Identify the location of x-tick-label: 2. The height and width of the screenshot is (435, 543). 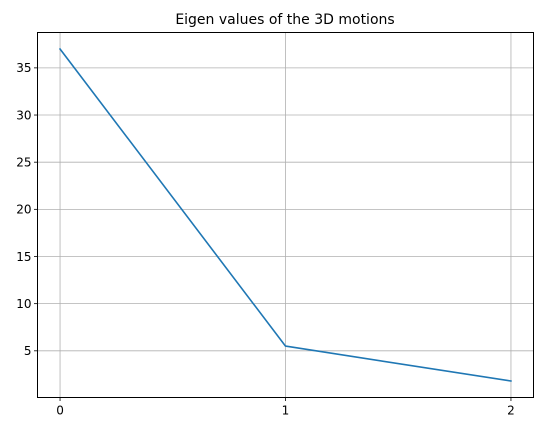
(511, 411).